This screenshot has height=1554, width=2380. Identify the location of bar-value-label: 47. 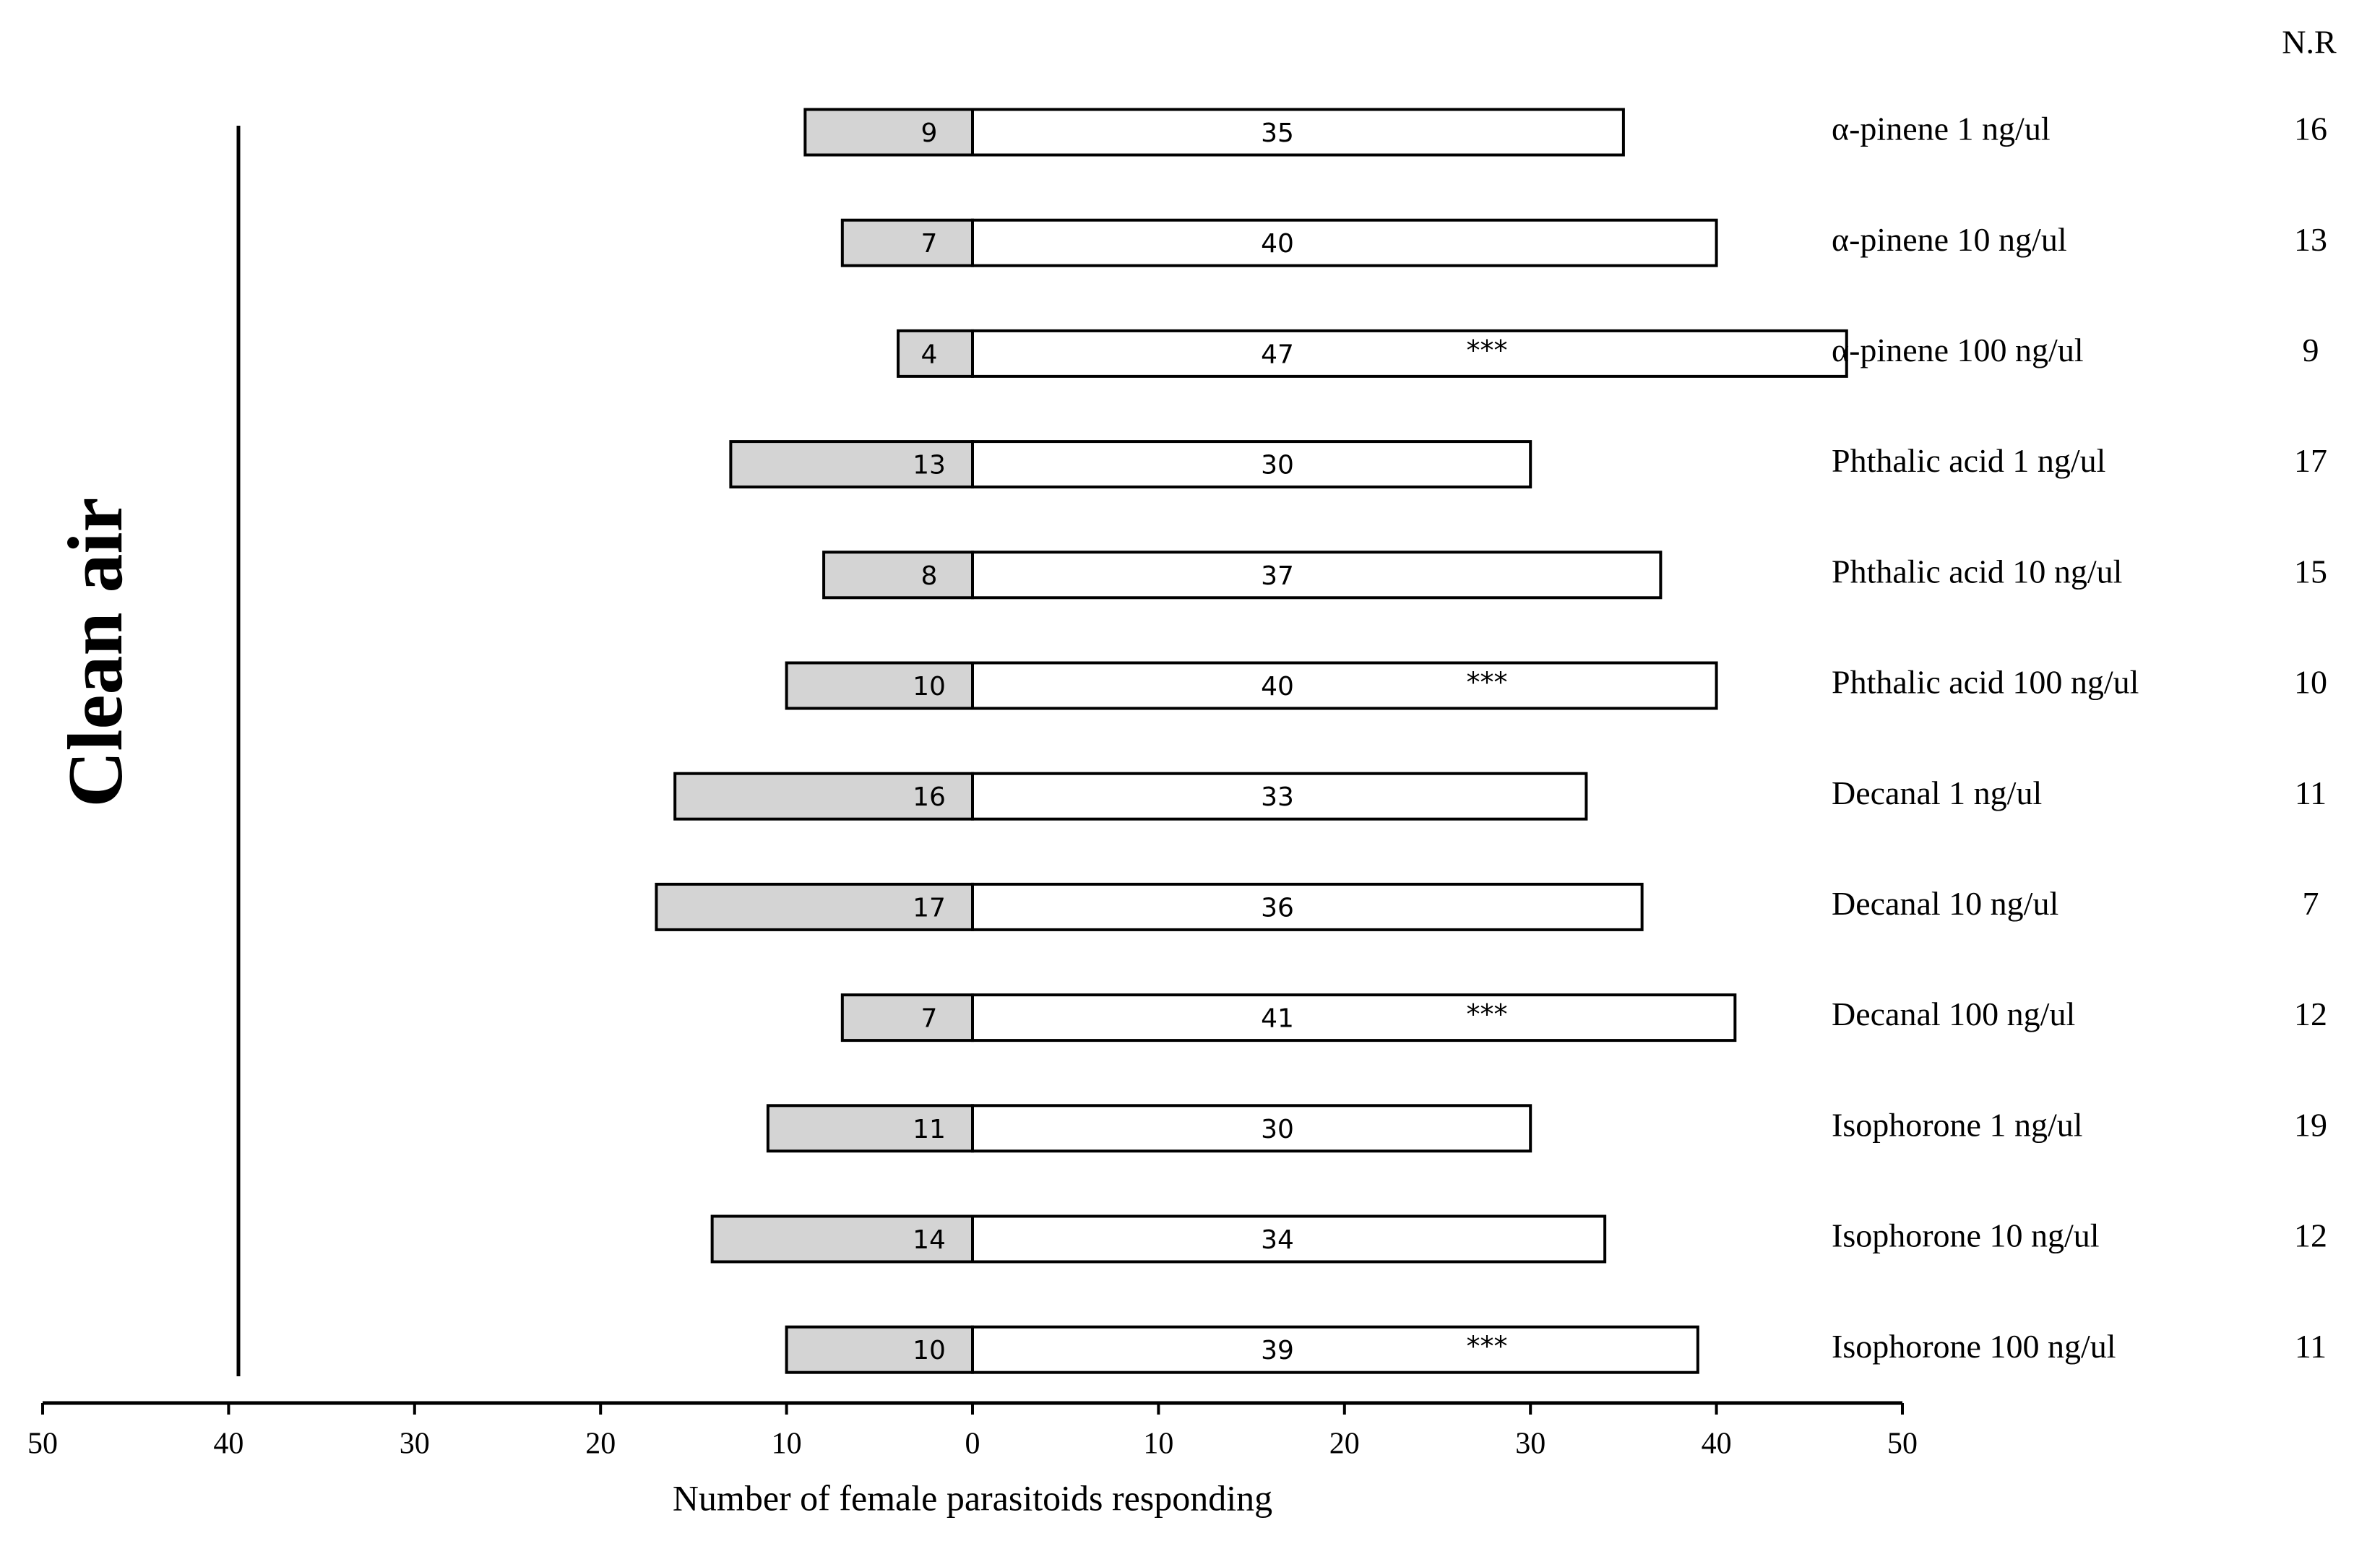
(1277, 354).